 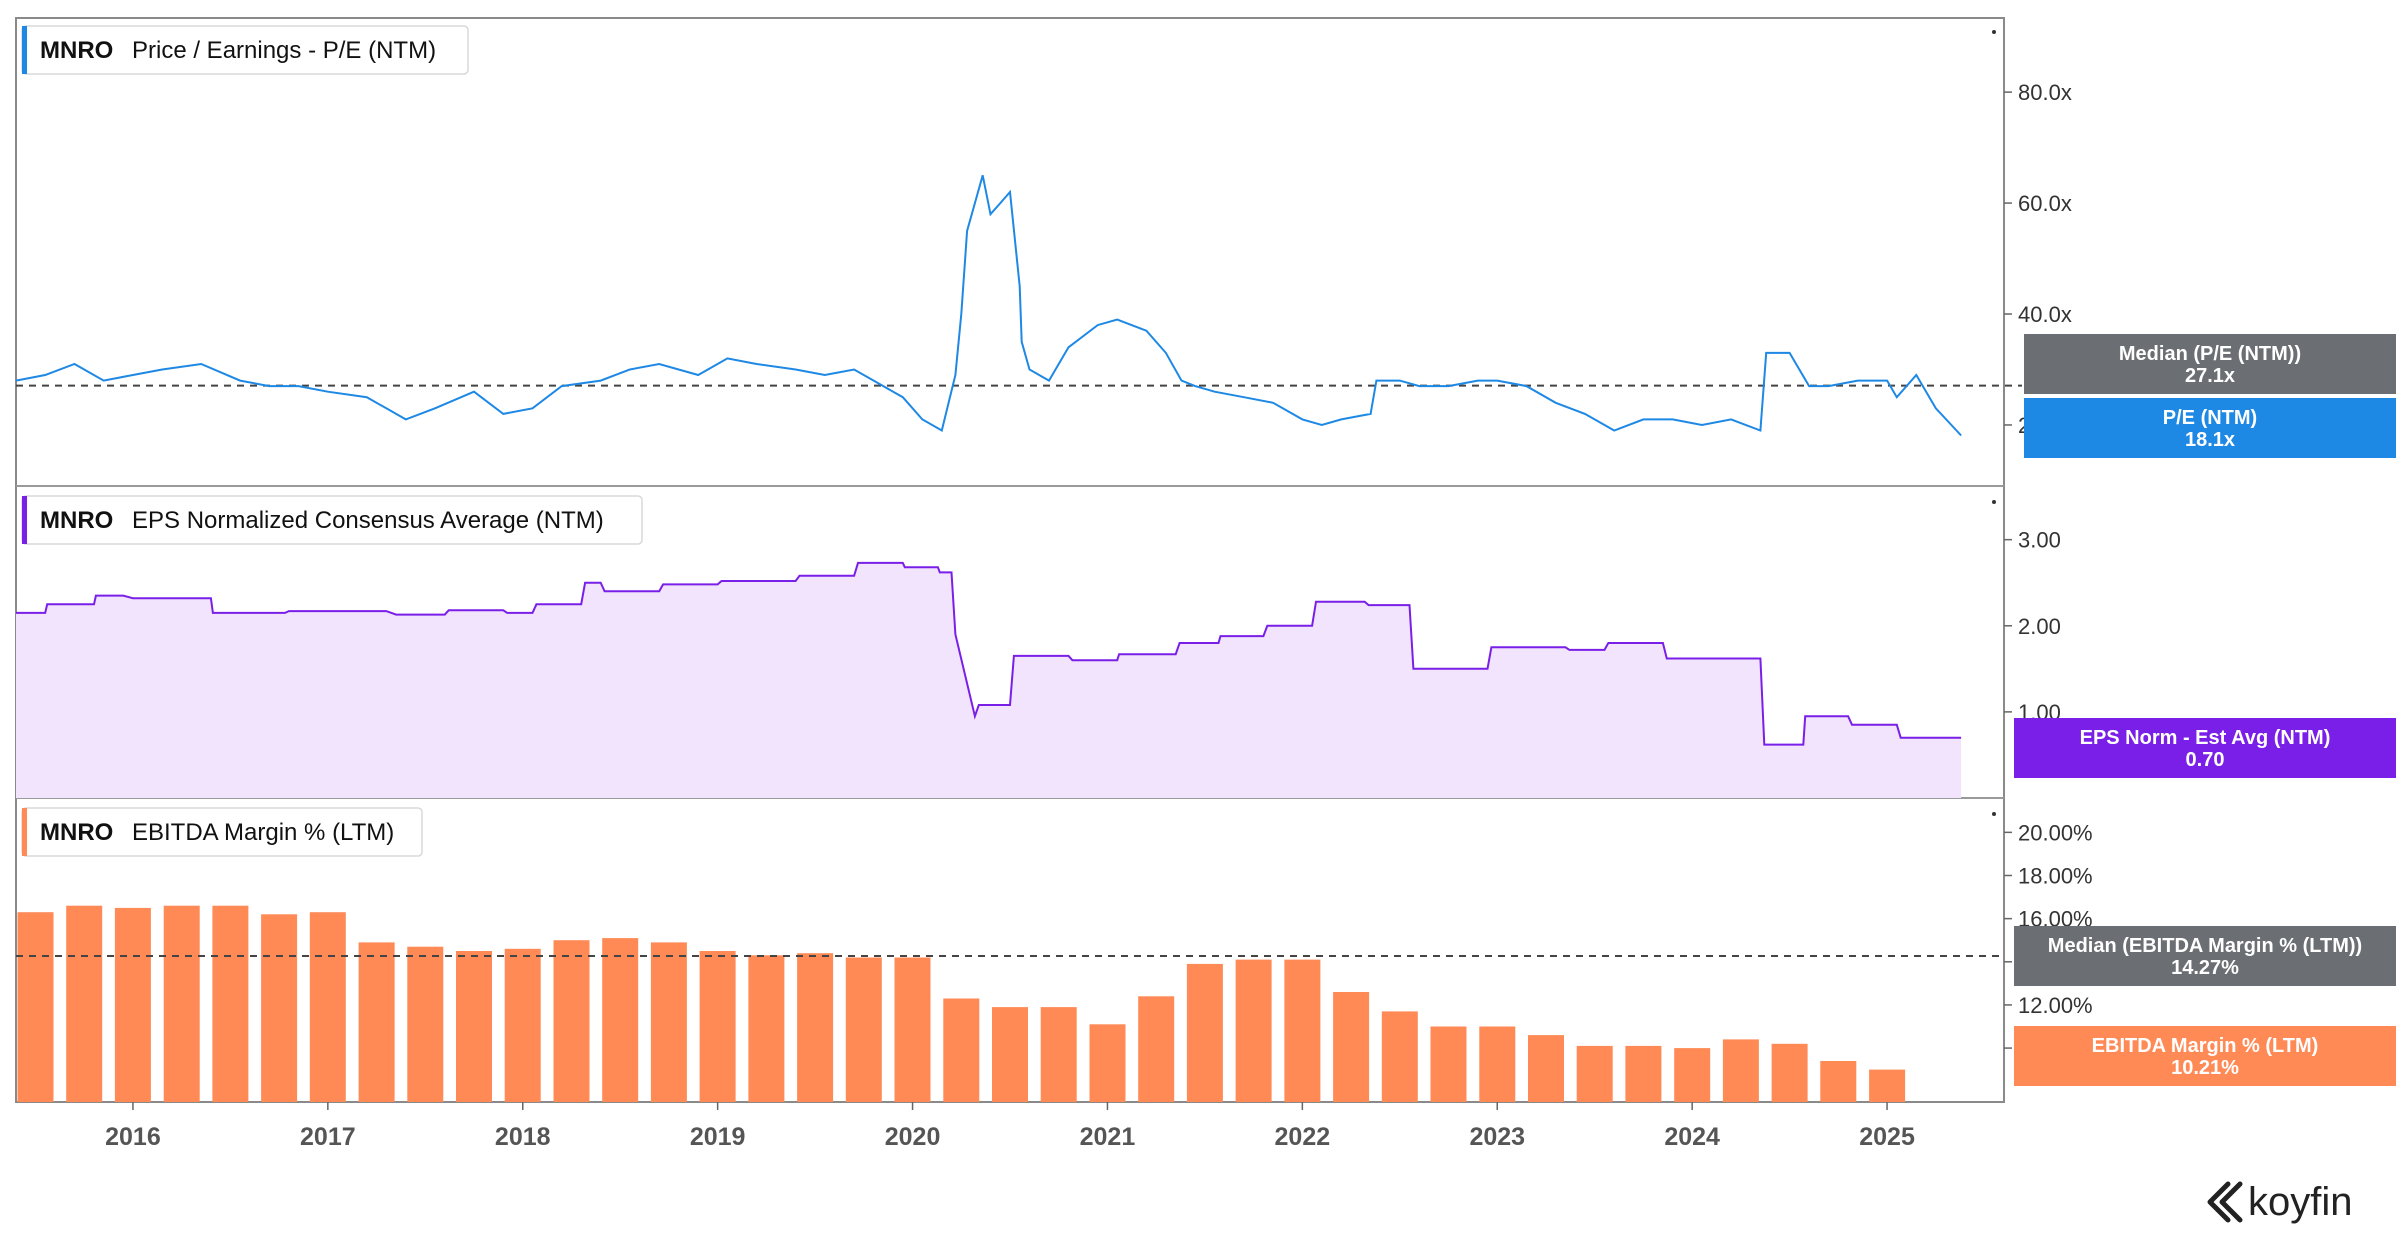 What do you see at coordinates (2210, 440) in the screenshot?
I see `pe-current-badge-value: 18.1x` at bounding box center [2210, 440].